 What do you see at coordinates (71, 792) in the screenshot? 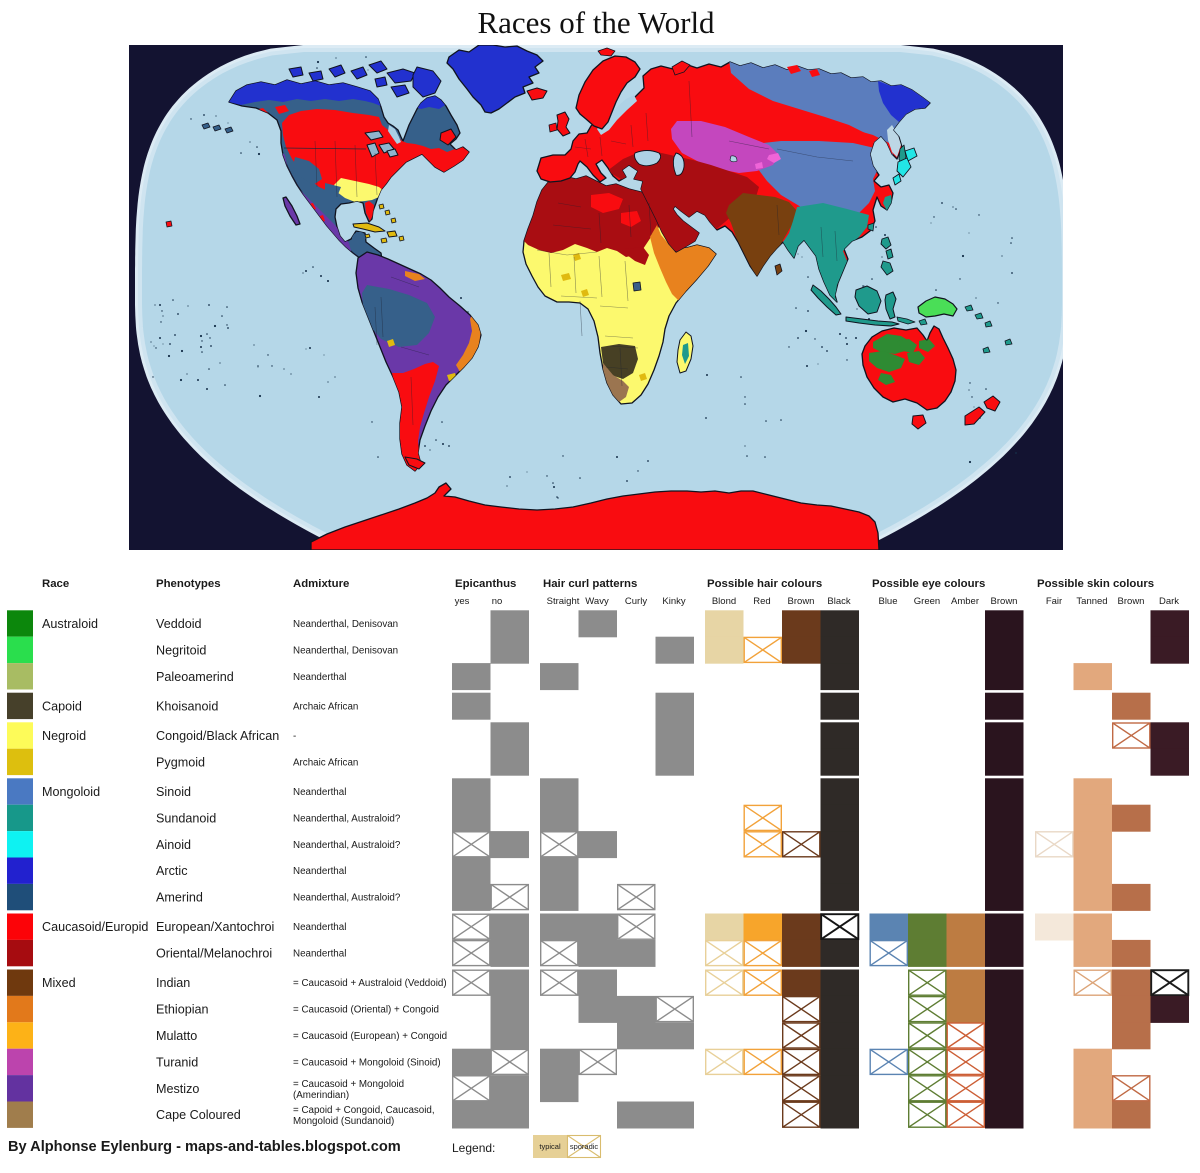
I see `svg-text: Mongoloid` at bounding box center [71, 792].